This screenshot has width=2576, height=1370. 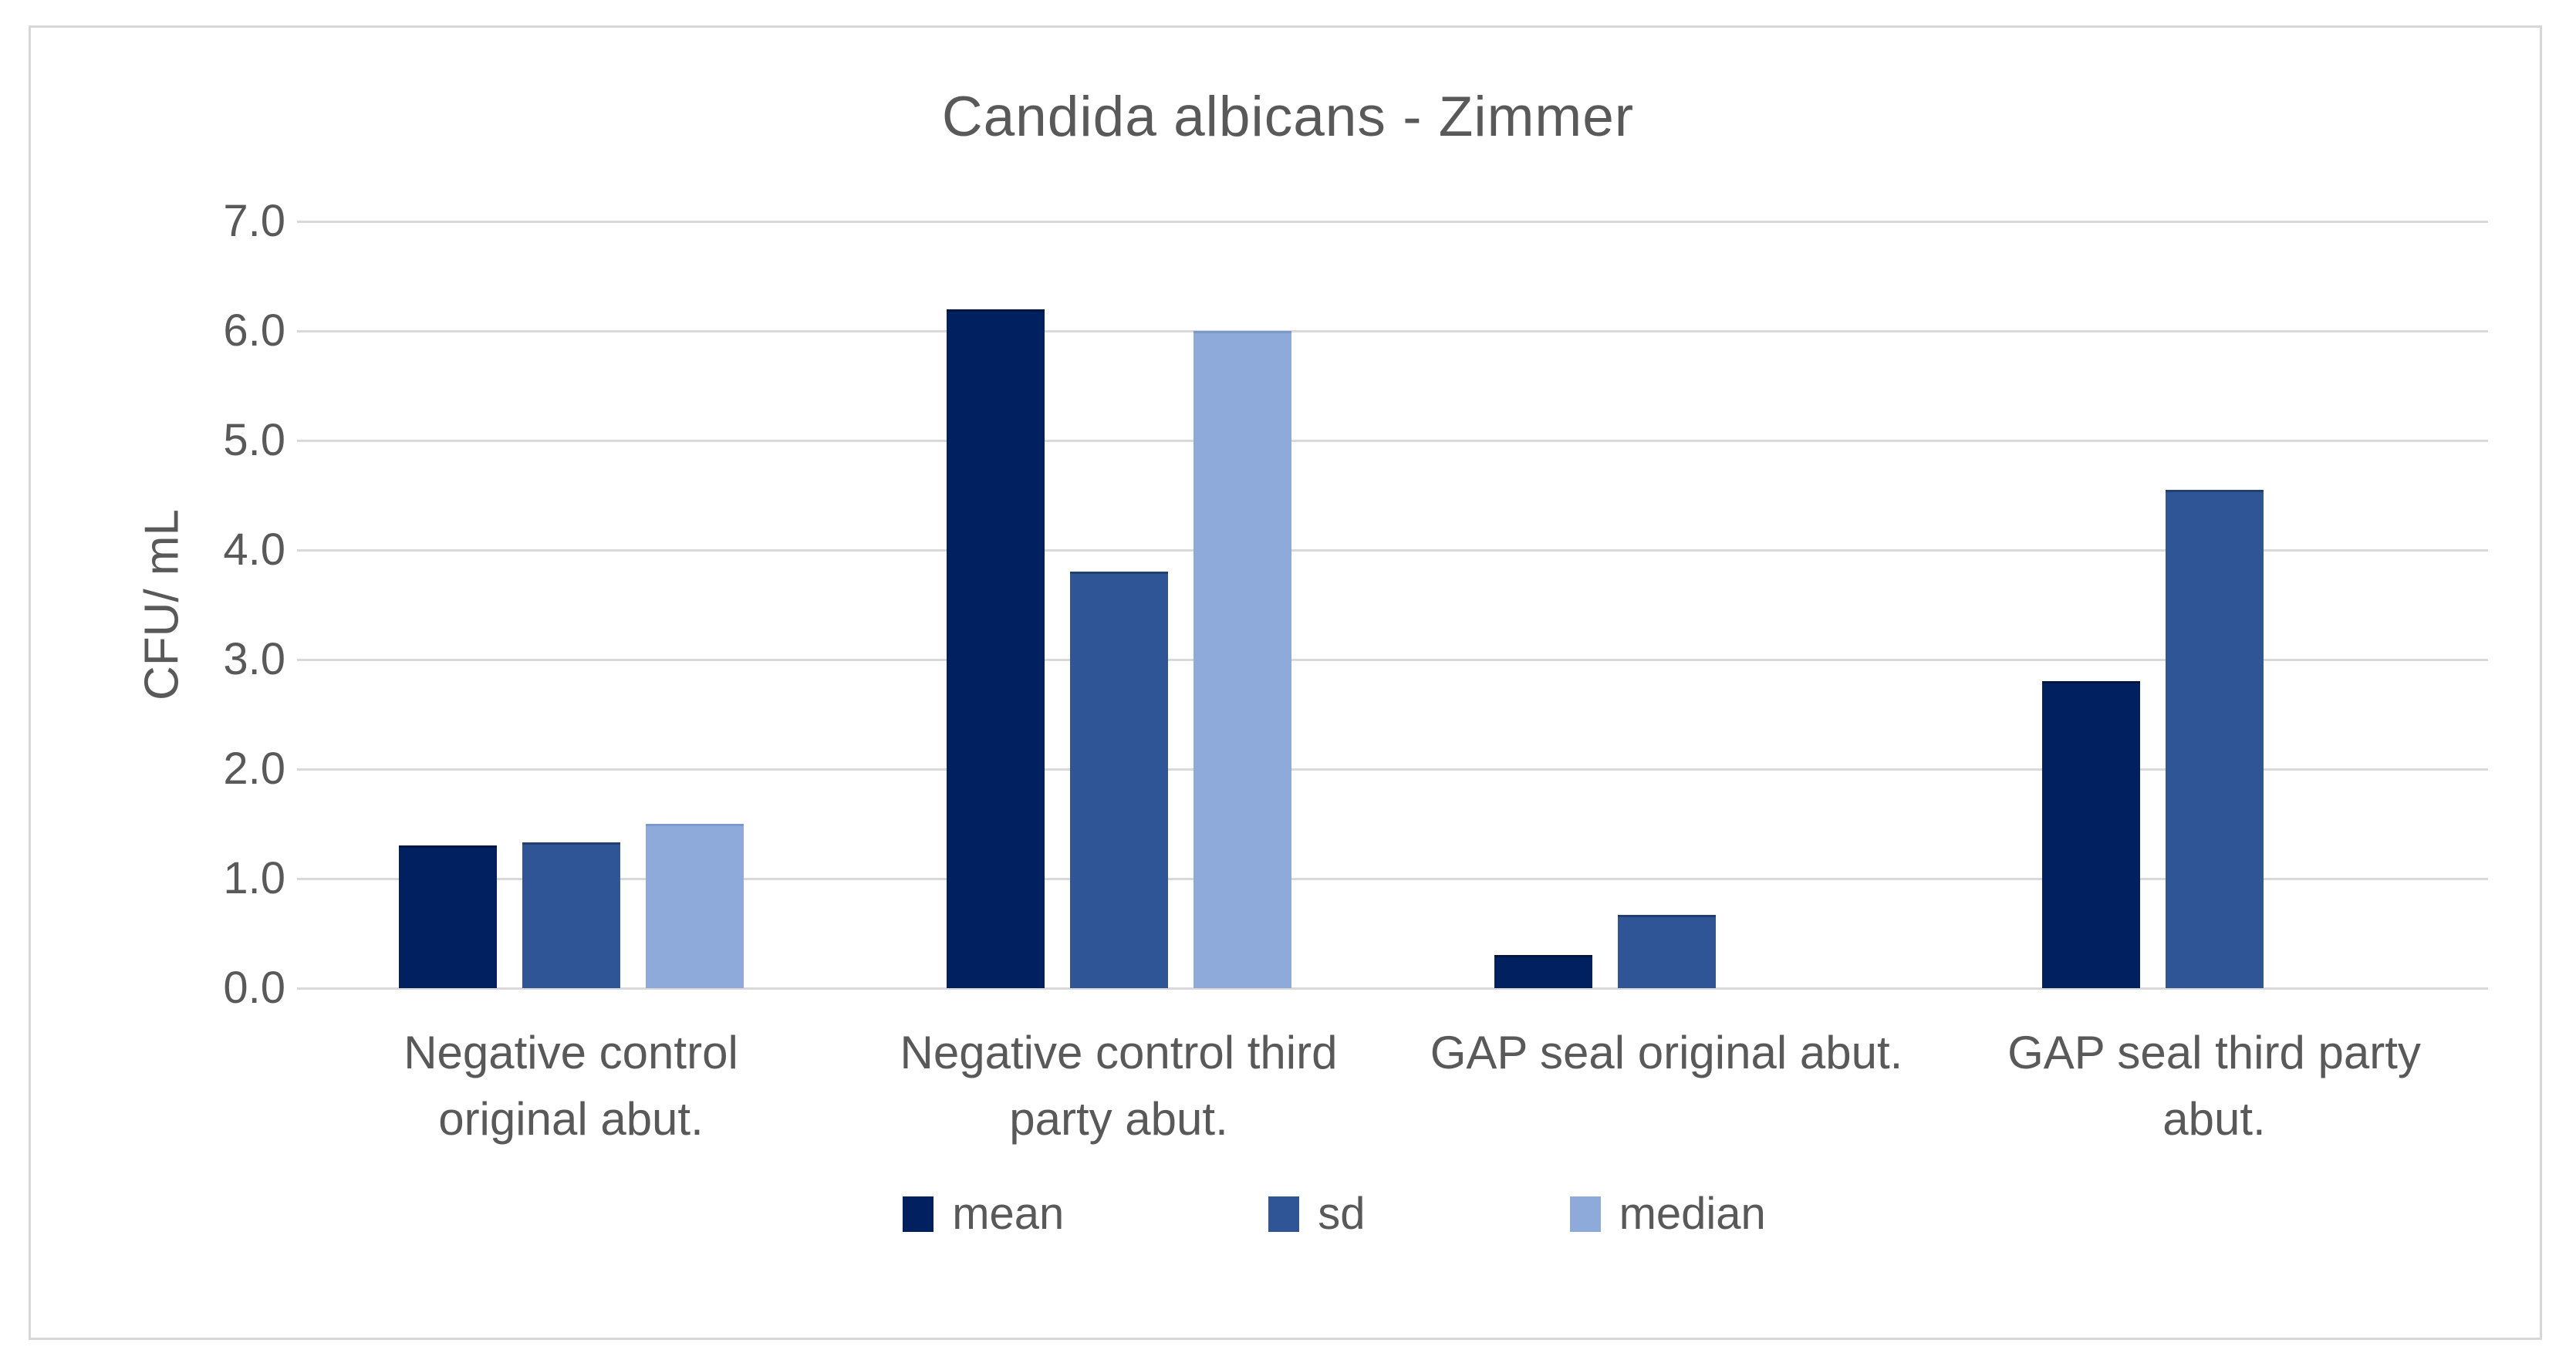 I want to click on y-tick-label: 7.0, so click(x=254, y=221).